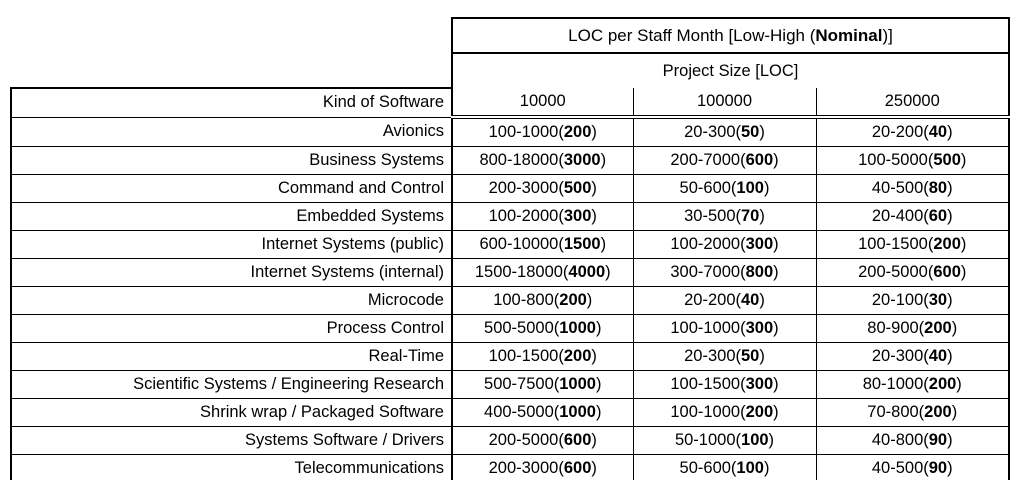 The image size is (1018, 480). I want to click on row-label: Systems Software / Drivers, so click(231, 440).